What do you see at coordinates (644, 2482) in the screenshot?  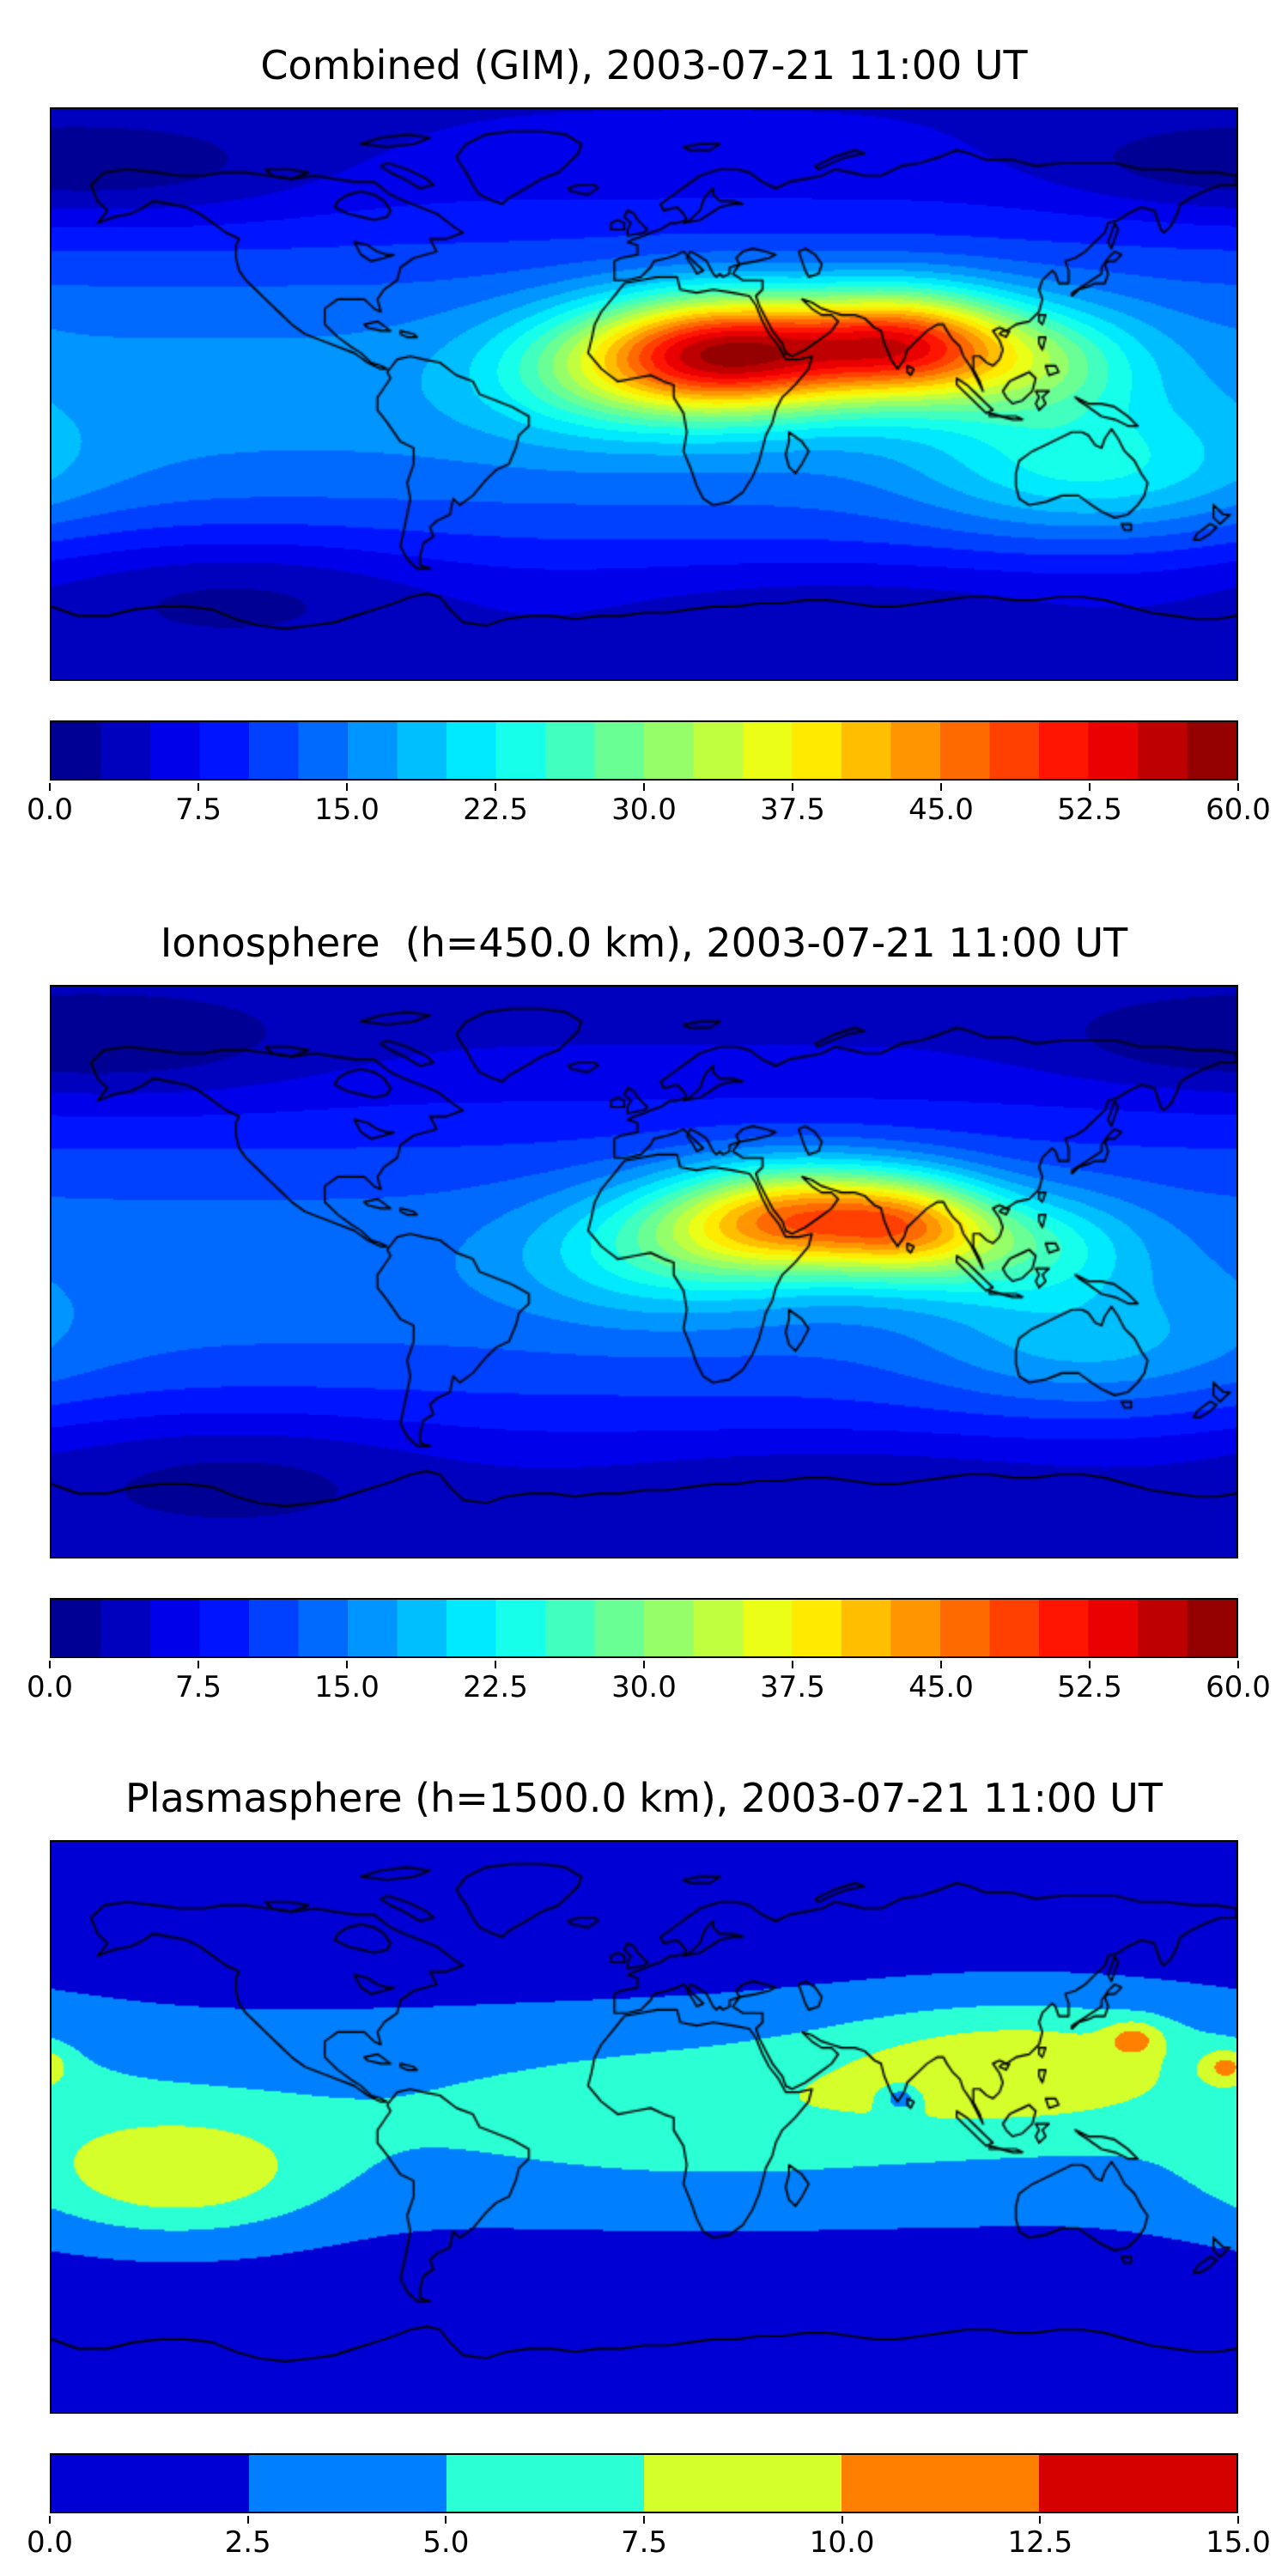 I see `colorbar-plasmasphere` at bounding box center [644, 2482].